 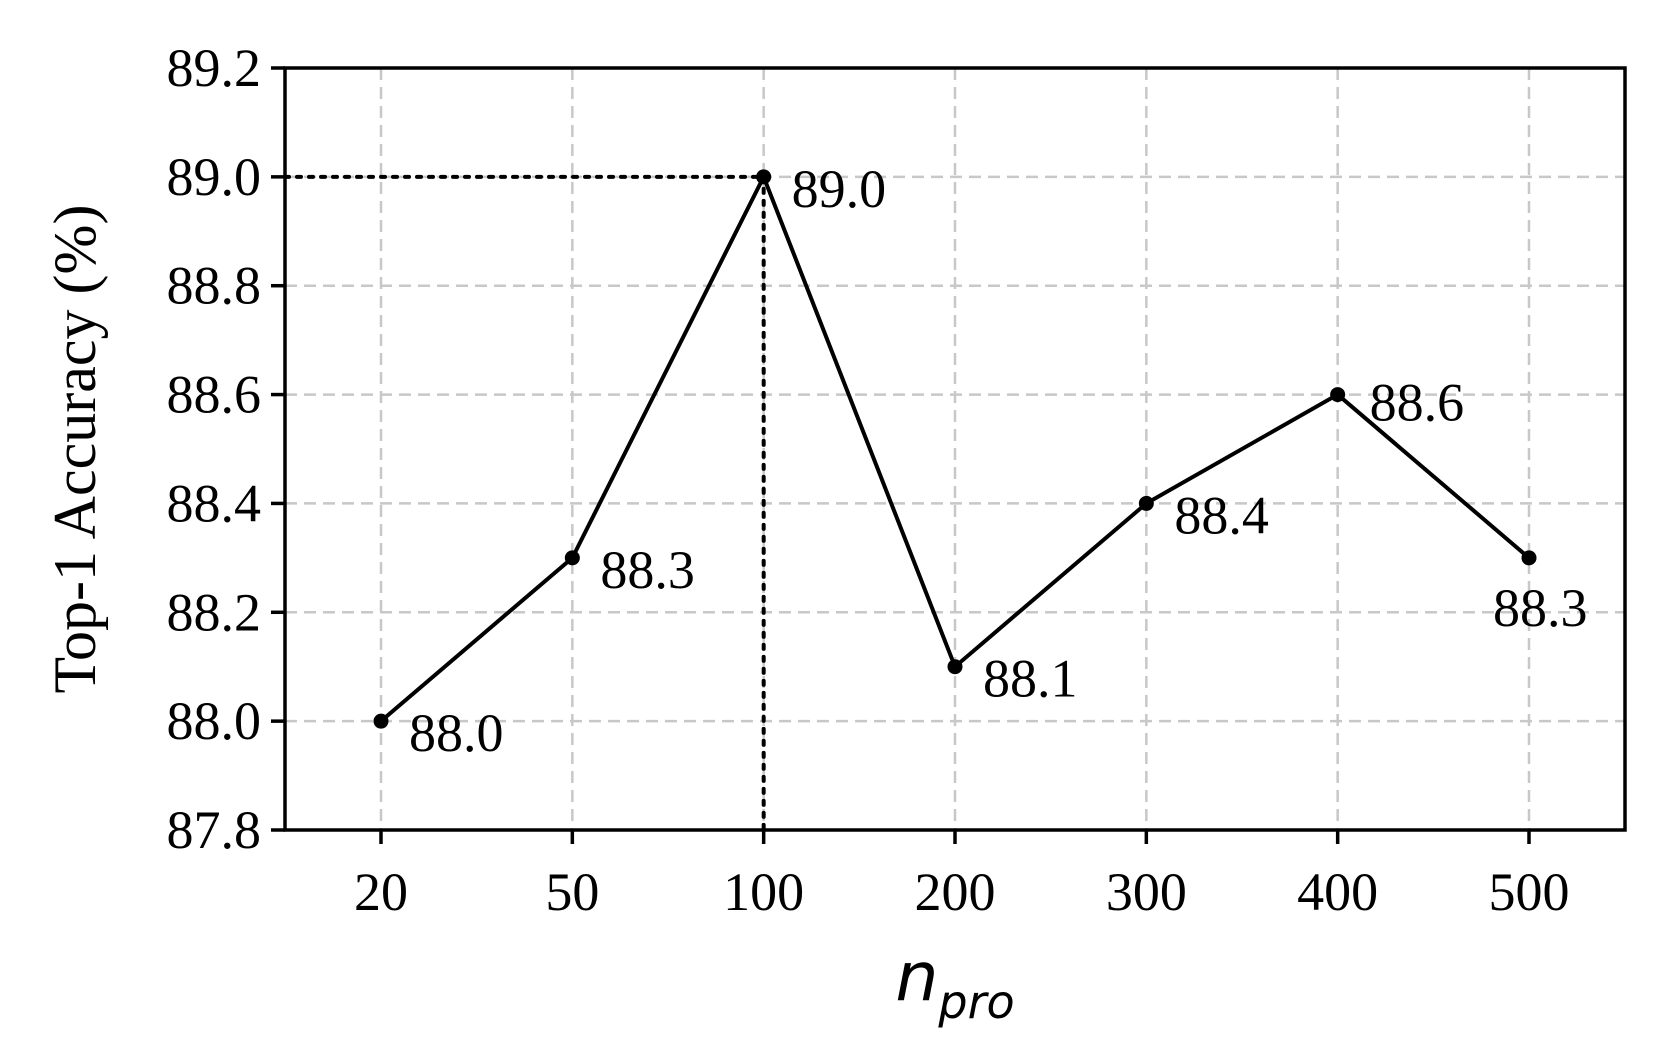 What do you see at coordinates (226, 449) in the screenshot?
I see `y-axis-ticks: 87.8 88.0 88.2 88.4 88.6 88.8 89.0 89.2` at bounding box center [226, 449].